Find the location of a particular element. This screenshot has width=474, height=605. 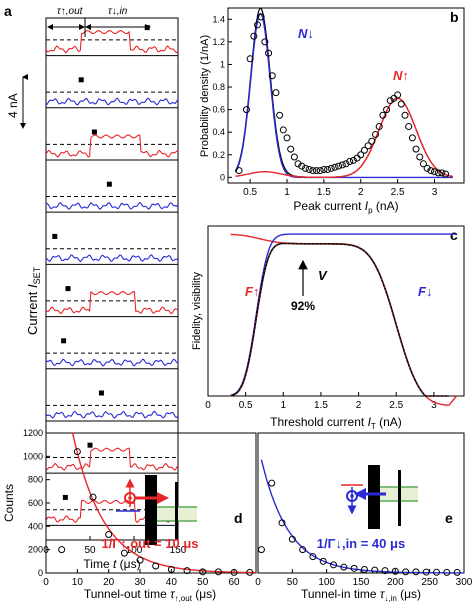

x-tick-label: 30 is located at coordinates (140, 582).